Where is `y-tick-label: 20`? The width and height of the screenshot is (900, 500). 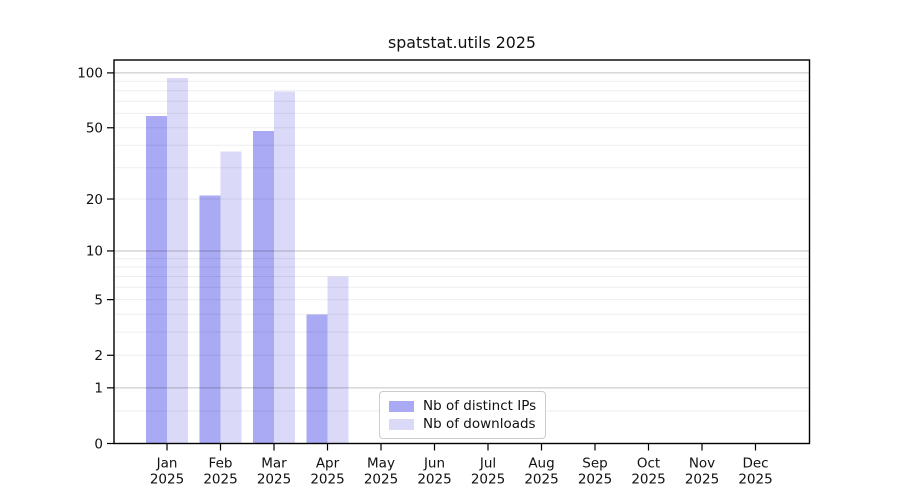
y-tick-label: 20 is located at coordinates (94, 200).